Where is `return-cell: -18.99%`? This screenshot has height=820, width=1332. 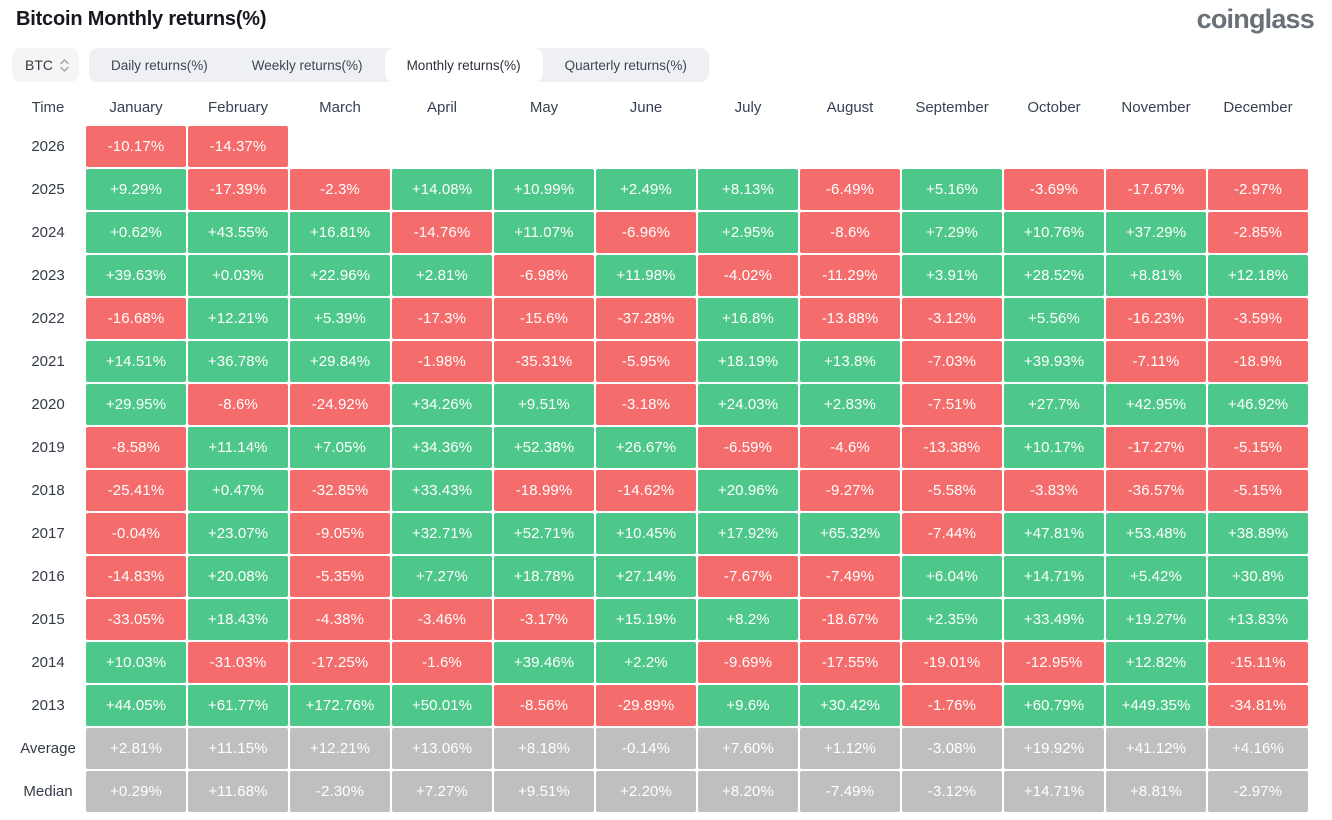
return-cell: -18.99% is located at coordinates (544, 490).